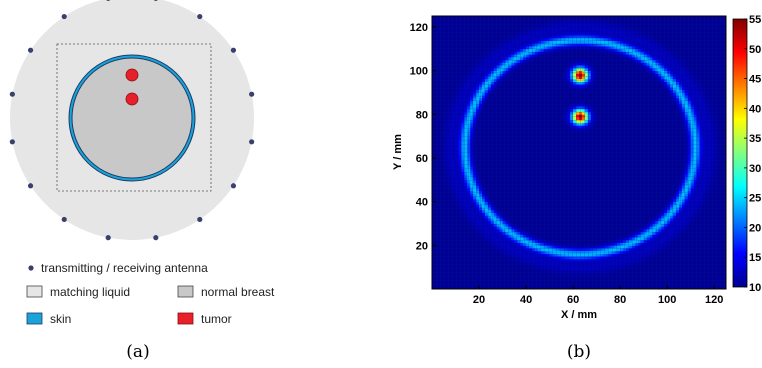 The image size is (762, 368). What do you see at coordinates (398, 152) in the screenshot?
I see `y-axis-label: Y / mm` at bounding box center [398, 152].